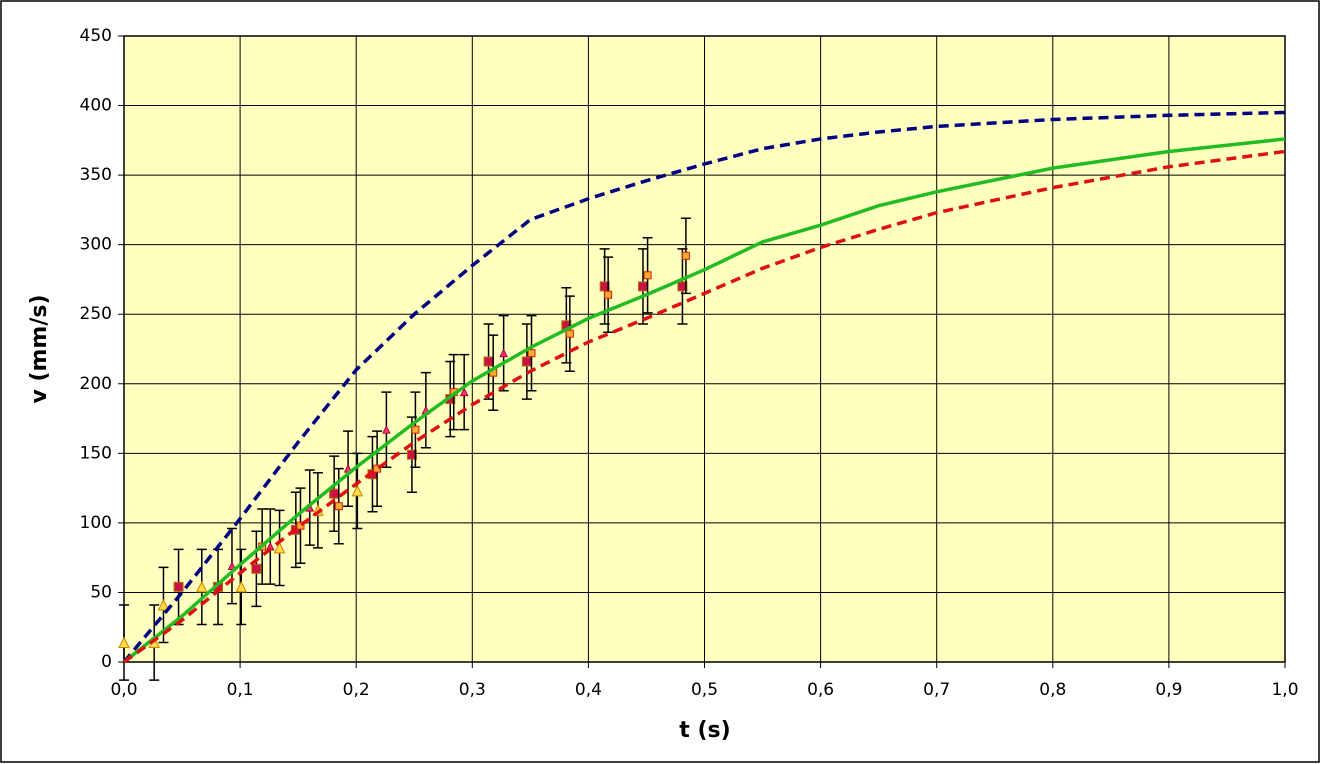 Image resolution: width=1321 pixels, height=764 pixels. What do you see at coordinates (936, 690) in the screenshot?
I see `x-tick-label: 0,7` at bounding box center [936, 690].